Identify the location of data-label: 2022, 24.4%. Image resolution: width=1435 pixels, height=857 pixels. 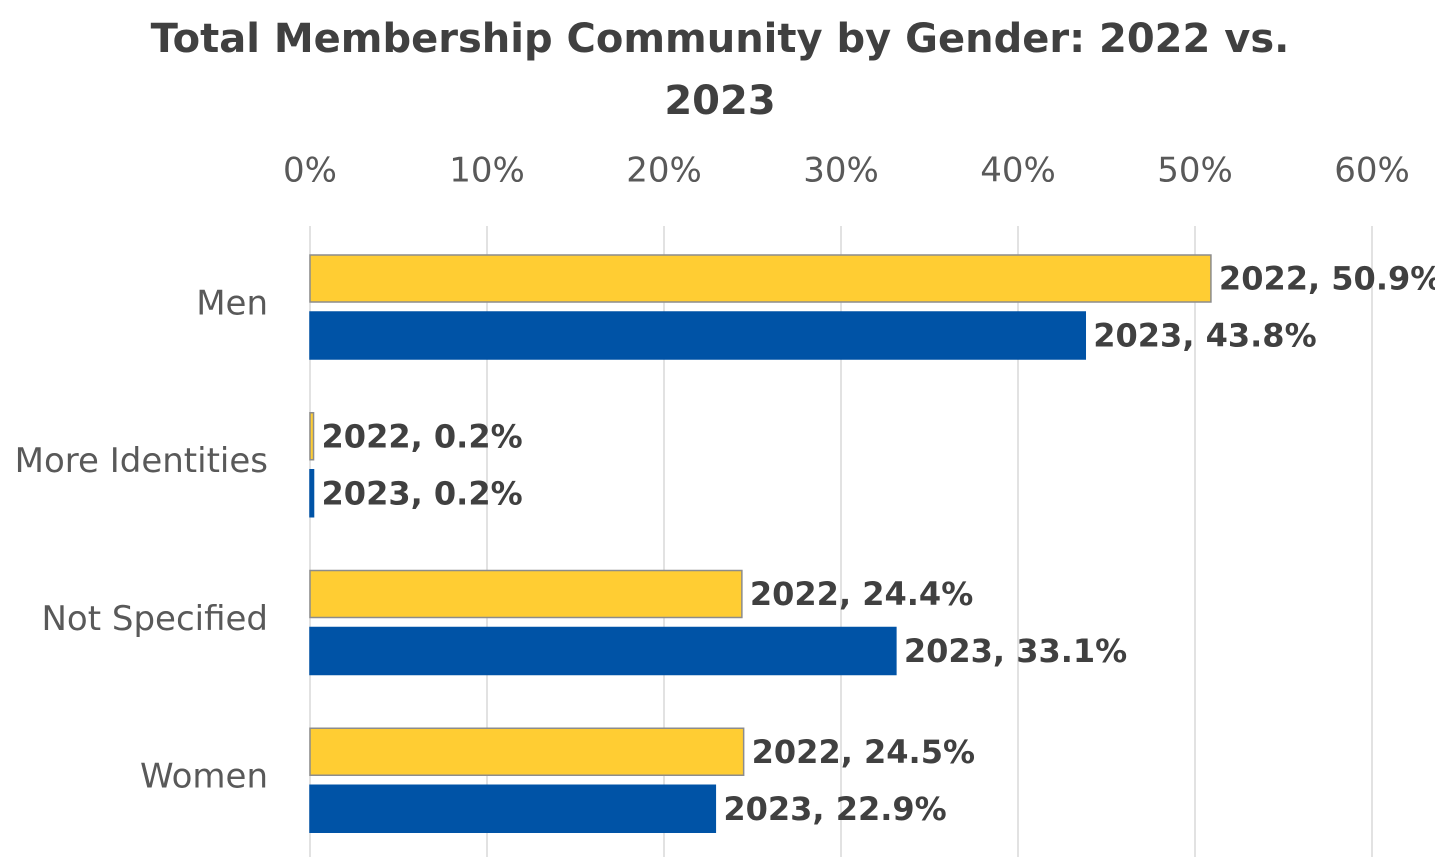
(861, 594).